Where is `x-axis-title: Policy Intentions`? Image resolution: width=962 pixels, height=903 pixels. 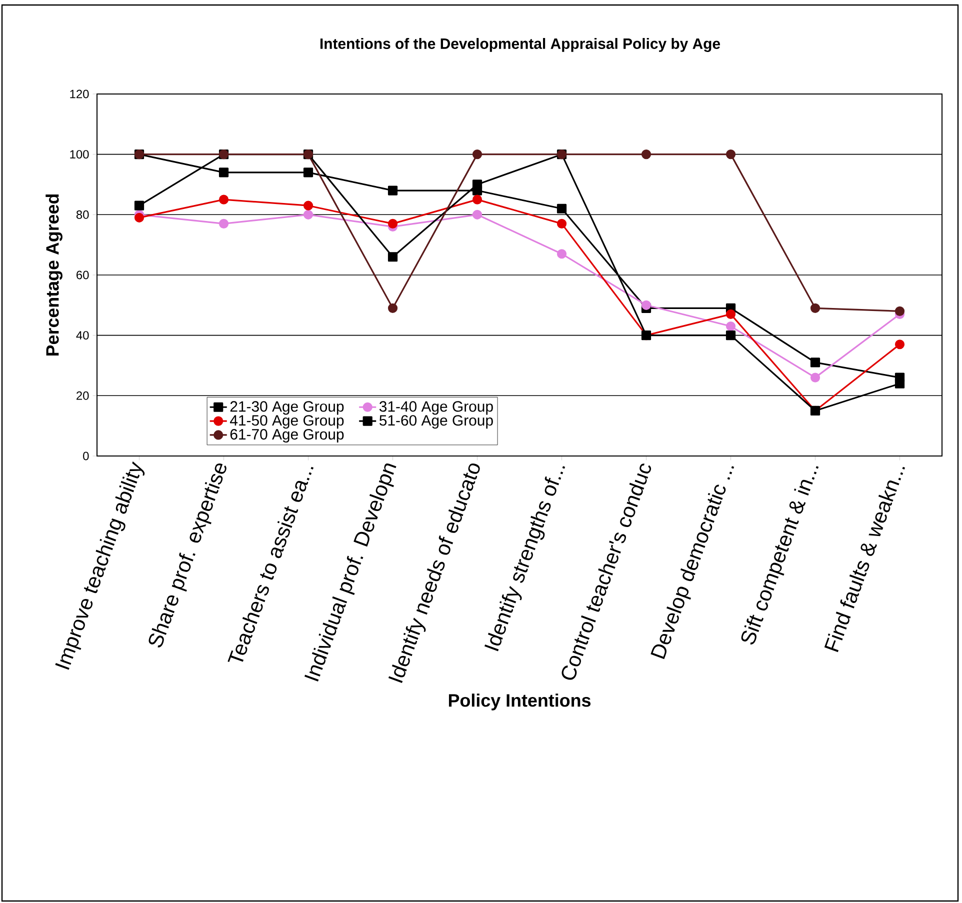
x-axis-title: Policy Intentions is located at coordinates (519, 702).